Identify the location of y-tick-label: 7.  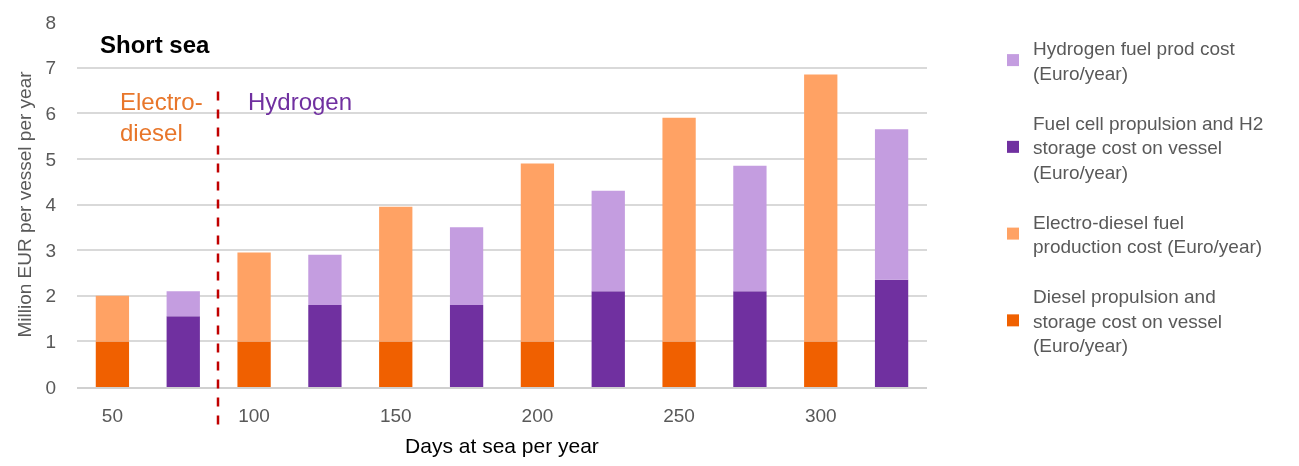
(50, 68).